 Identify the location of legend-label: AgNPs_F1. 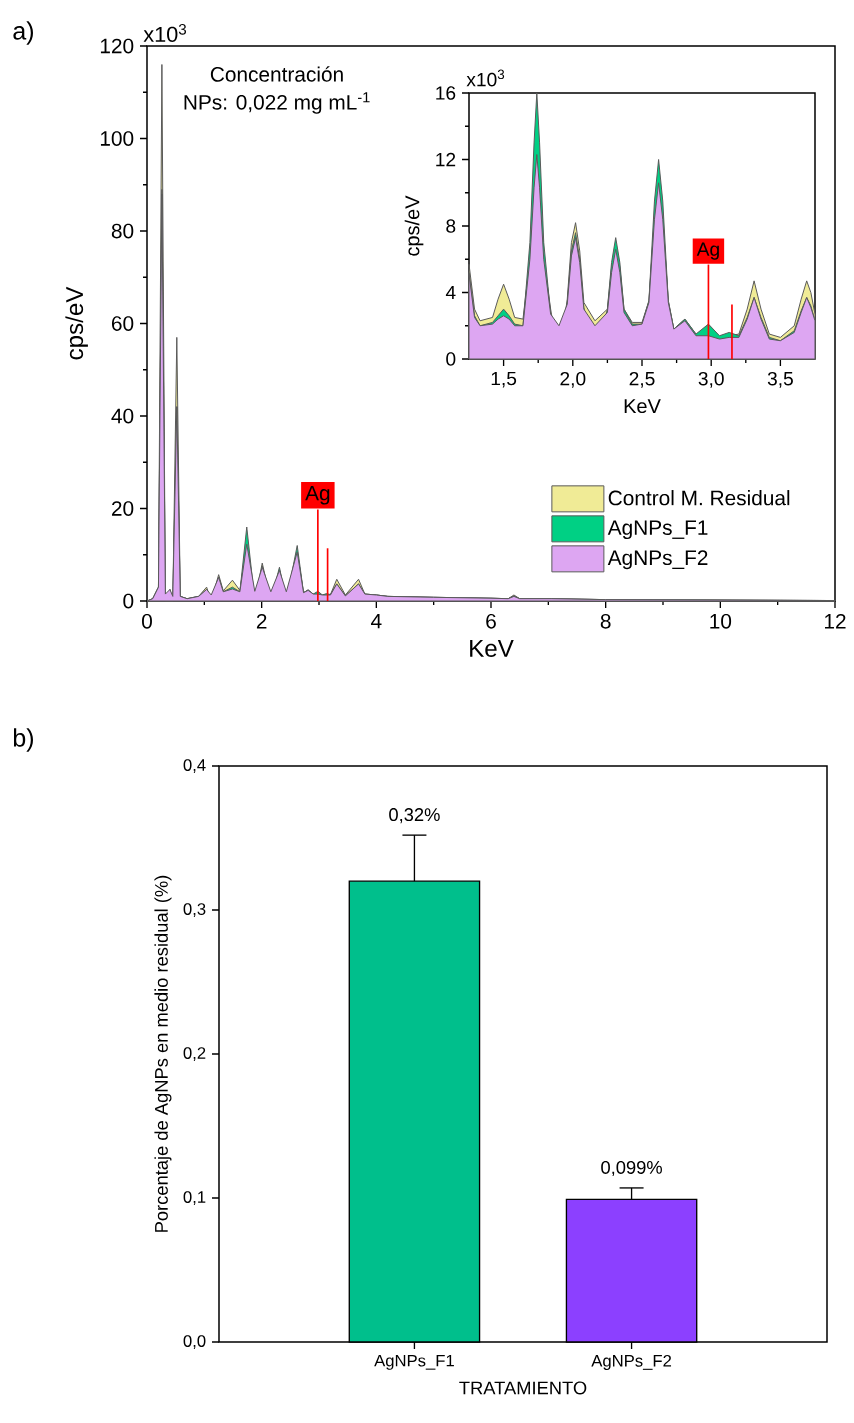
(657, 530).